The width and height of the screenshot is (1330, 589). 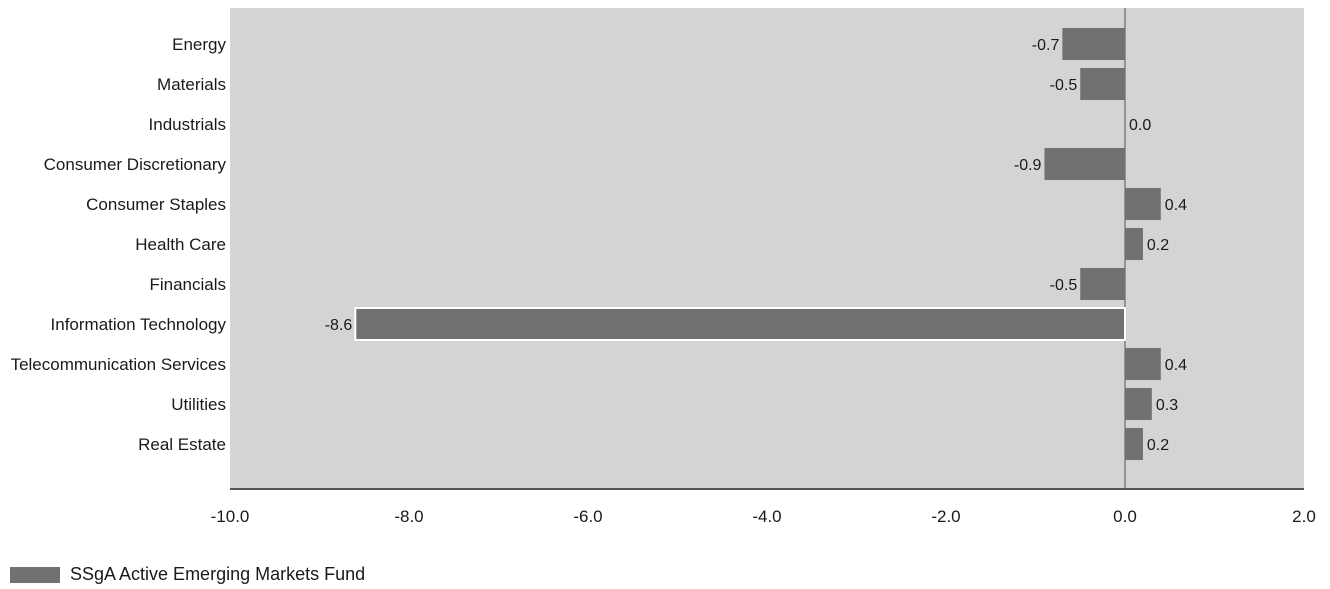 I want to click on category-label: Materials, so click(x=191, y=84).